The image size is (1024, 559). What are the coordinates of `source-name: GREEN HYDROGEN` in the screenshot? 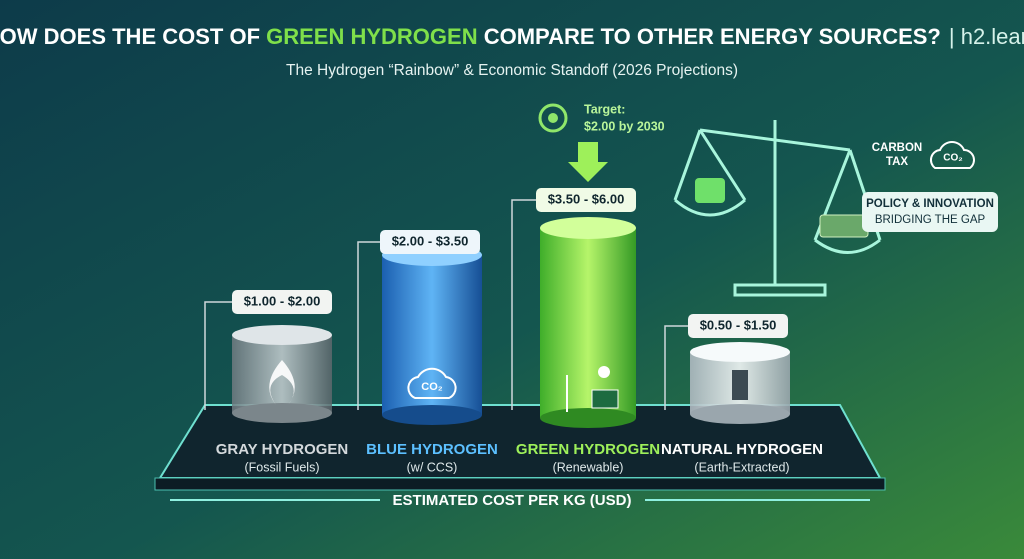 It's located at (588, 449).